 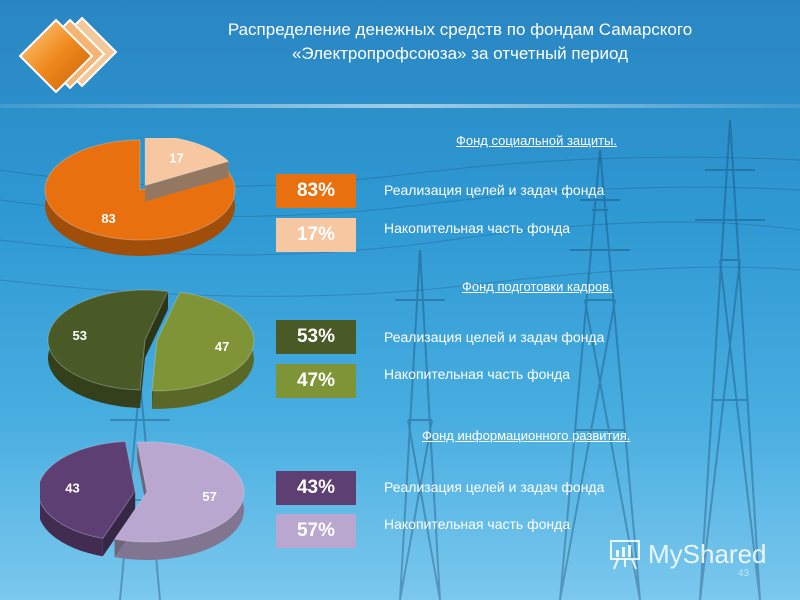 What do you see at coordinates (494, 337) in the screenshot?
I see `legend-label-training-goals: Реализация целей и задач фонда` at bounding box center [494, 337].